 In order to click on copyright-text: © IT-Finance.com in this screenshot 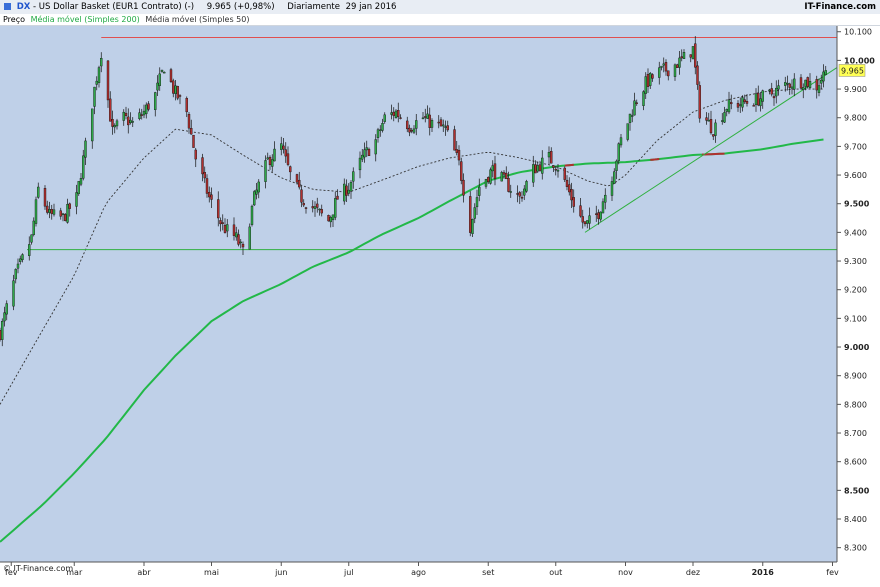, I will do `click(38, 568)`.